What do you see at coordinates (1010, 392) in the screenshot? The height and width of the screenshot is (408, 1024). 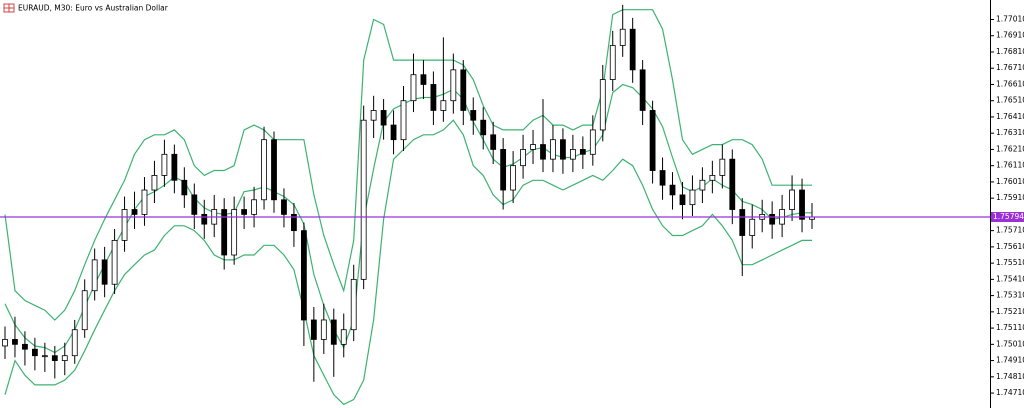 I see `y-tick-label: 1.74710` at bounding box center [1010, 392].